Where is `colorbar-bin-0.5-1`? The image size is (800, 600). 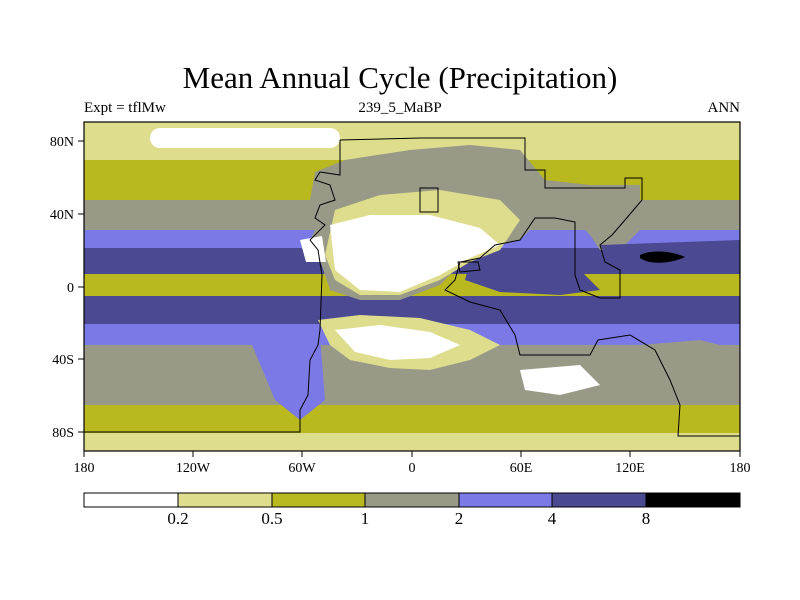 colorbar-bin-0.5-1 is located at coordinates (318, 500).